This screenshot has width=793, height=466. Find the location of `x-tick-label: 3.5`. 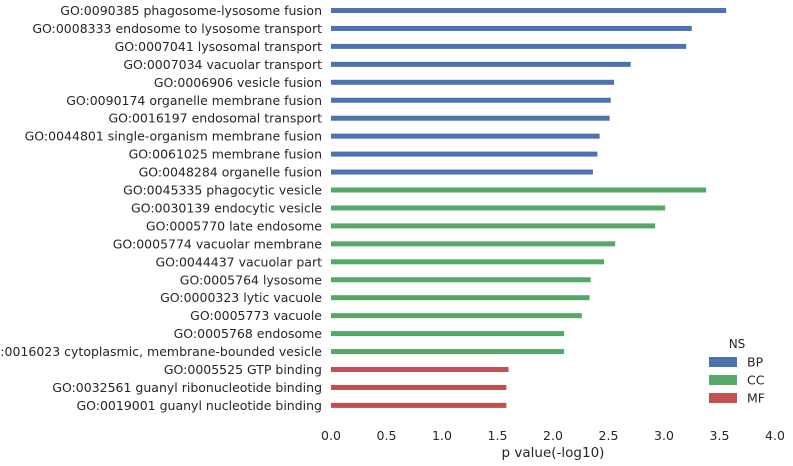

x-tick-label: 3.5 is located at coordinates (720, 435).